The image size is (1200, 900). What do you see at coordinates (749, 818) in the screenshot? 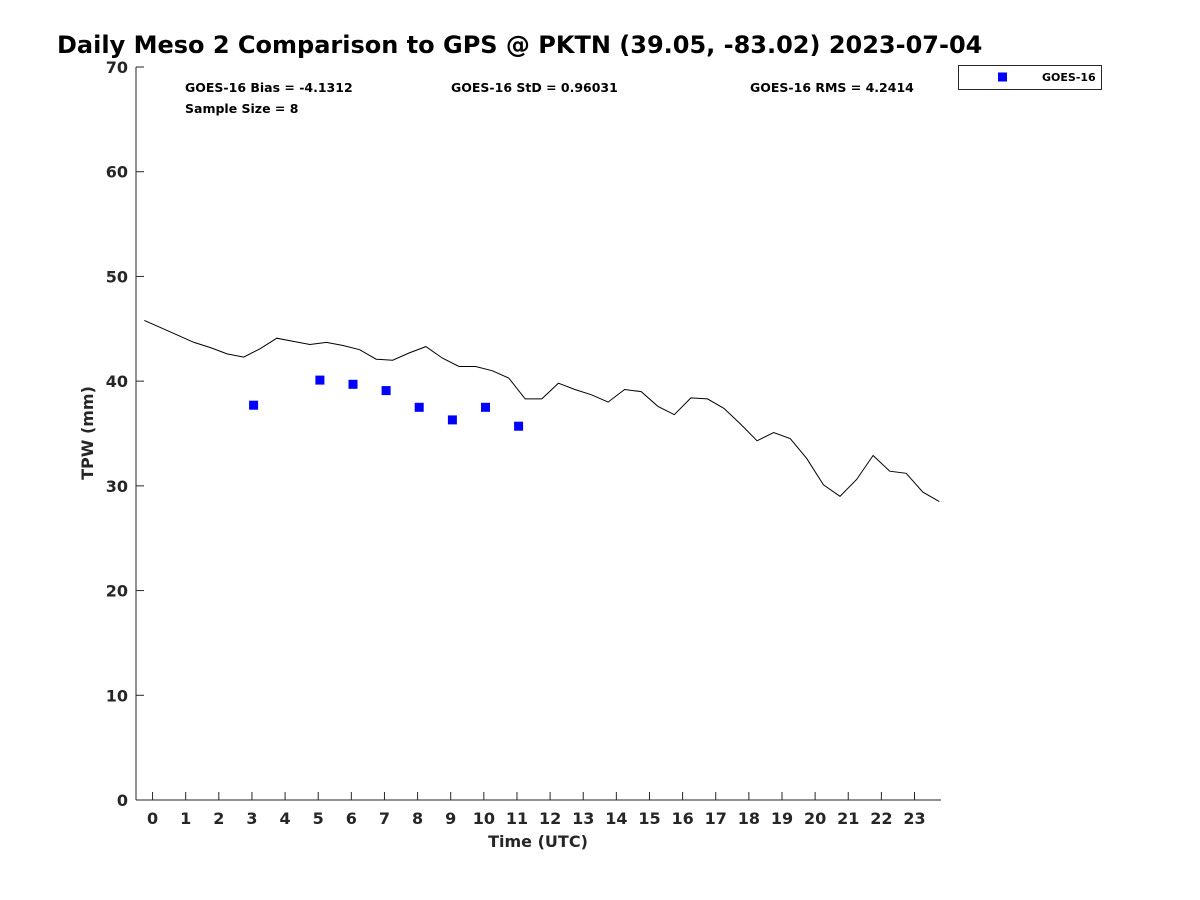
I see `x-tick-label: 18` at bounding box center [749, 818].